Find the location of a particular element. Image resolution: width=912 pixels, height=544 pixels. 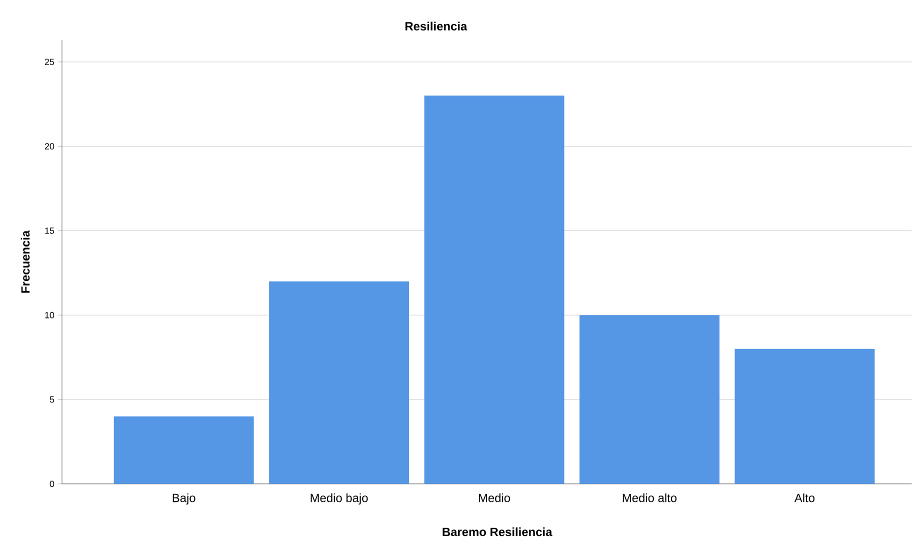

y-tick-label: 20 is located at coordinates (49, 146).